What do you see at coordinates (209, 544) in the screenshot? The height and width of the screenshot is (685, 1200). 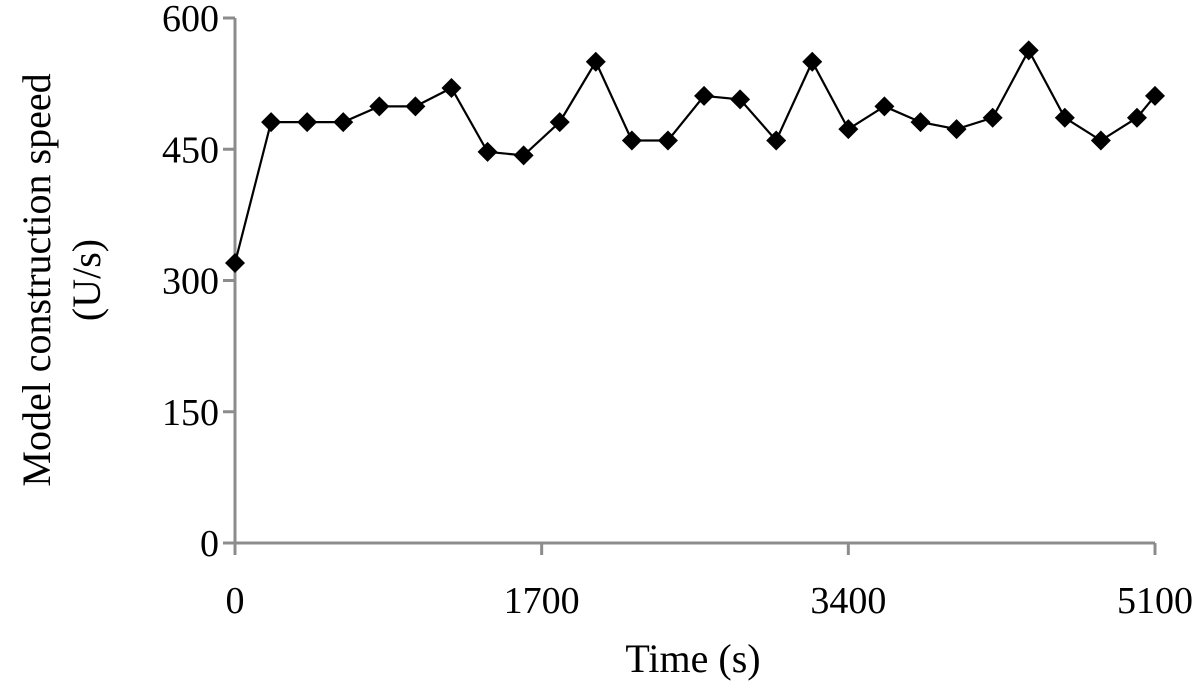 I see `y-tick-label: 0` at bounding box center [209, 544].